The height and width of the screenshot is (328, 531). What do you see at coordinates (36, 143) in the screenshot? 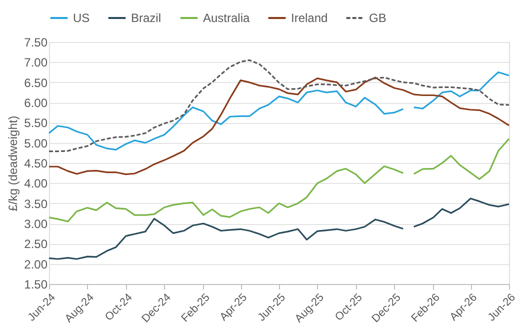
I see `y-tick-label: 5.00` at bounding box center [36, 143].